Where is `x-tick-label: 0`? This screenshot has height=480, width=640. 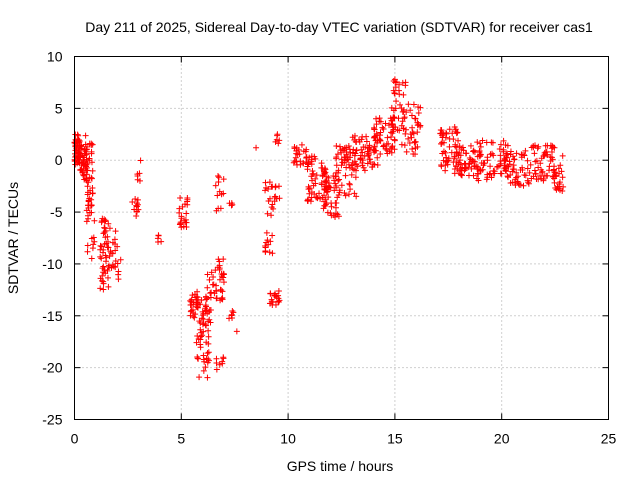
x-tick-label: 0 is located at coordinates (75, 439).